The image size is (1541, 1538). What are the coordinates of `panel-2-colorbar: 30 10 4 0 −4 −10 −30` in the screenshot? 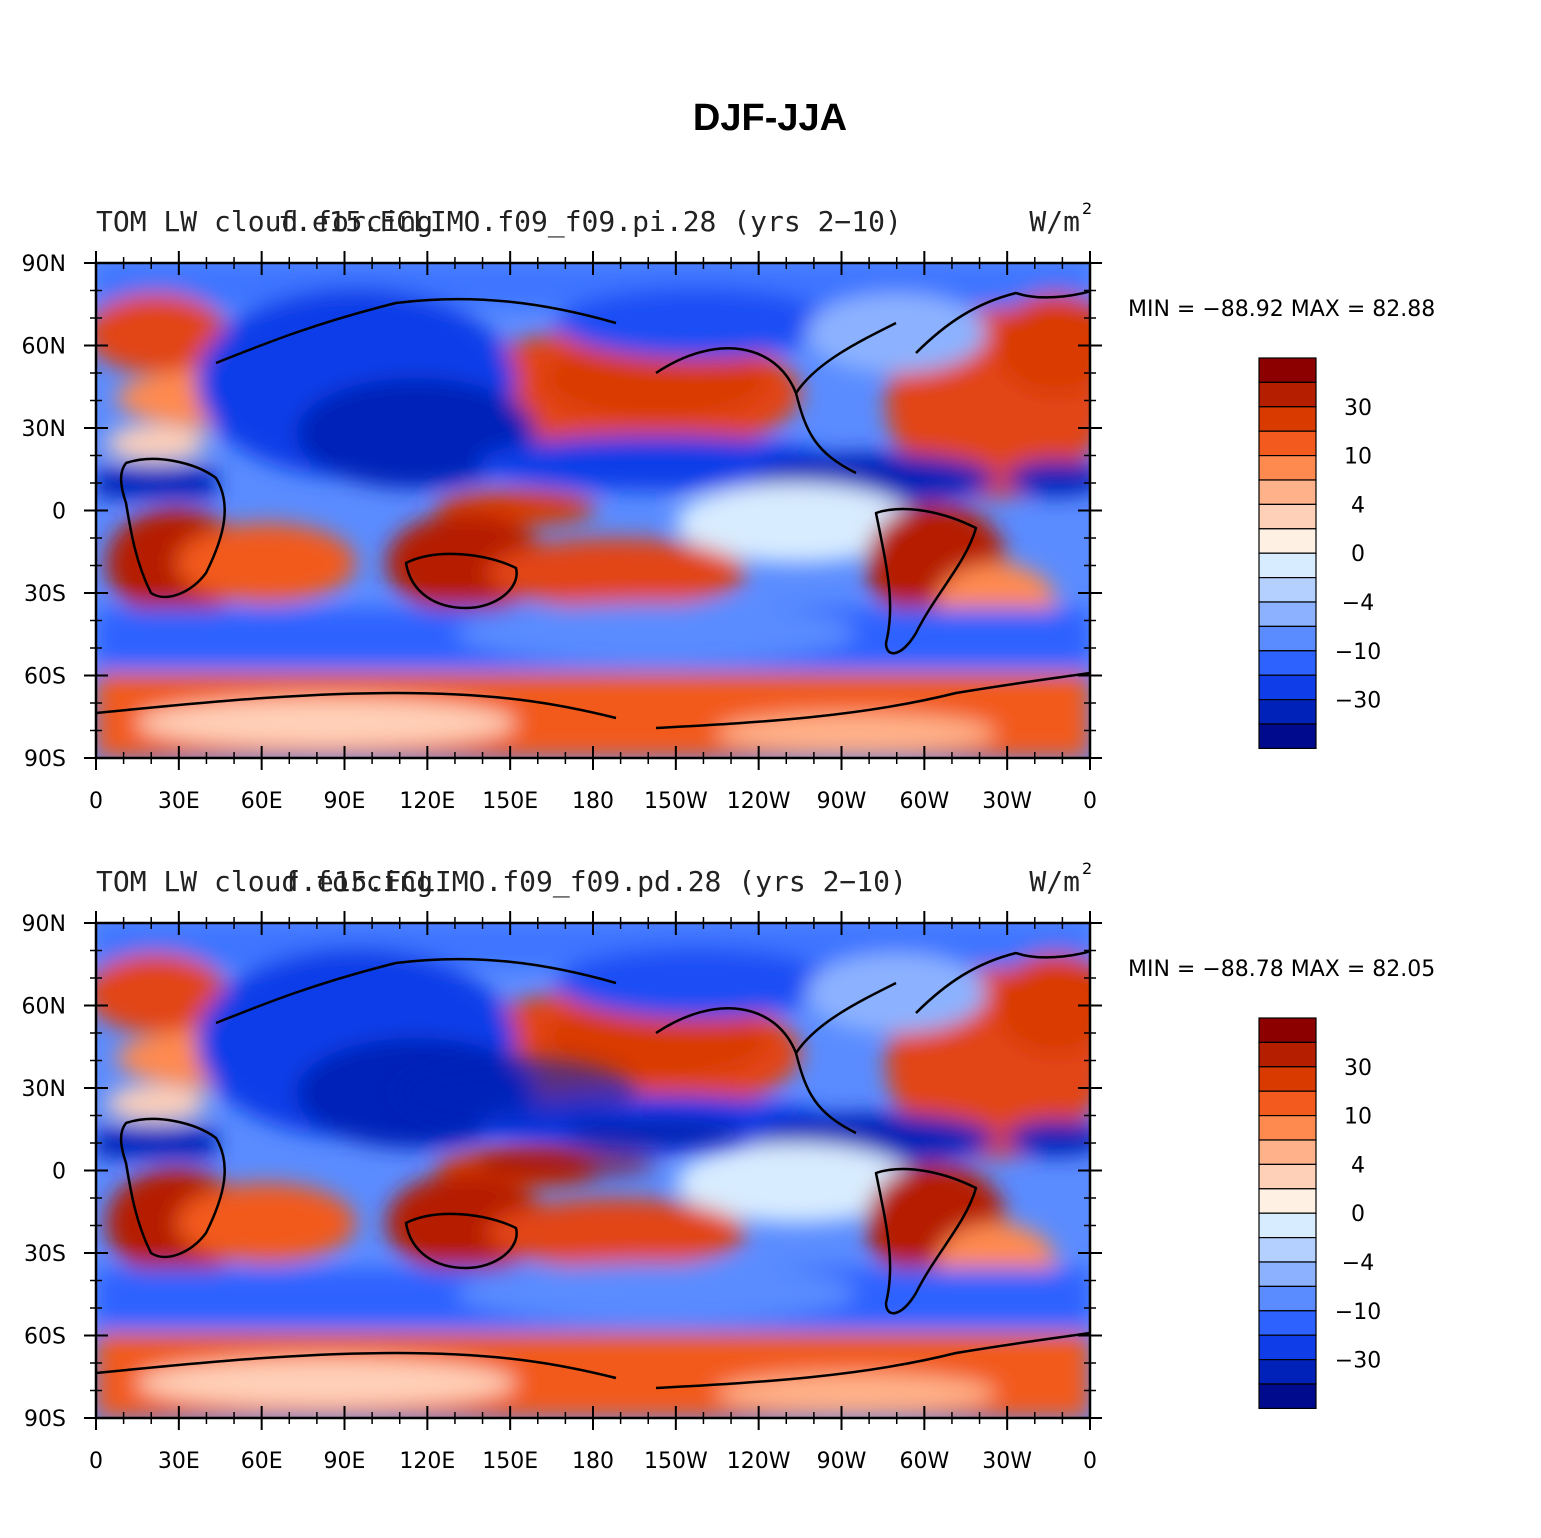 It's located at (1319, 1213).